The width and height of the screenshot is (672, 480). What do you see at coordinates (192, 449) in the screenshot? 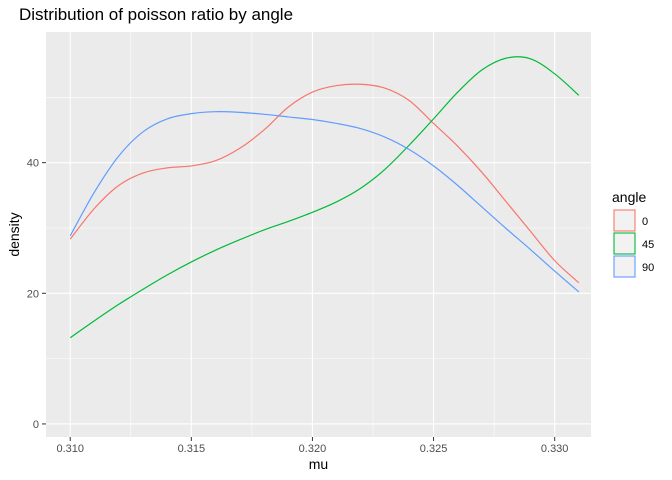
I see `x-tick-label: 0.315` at bounding box center [192, 449].